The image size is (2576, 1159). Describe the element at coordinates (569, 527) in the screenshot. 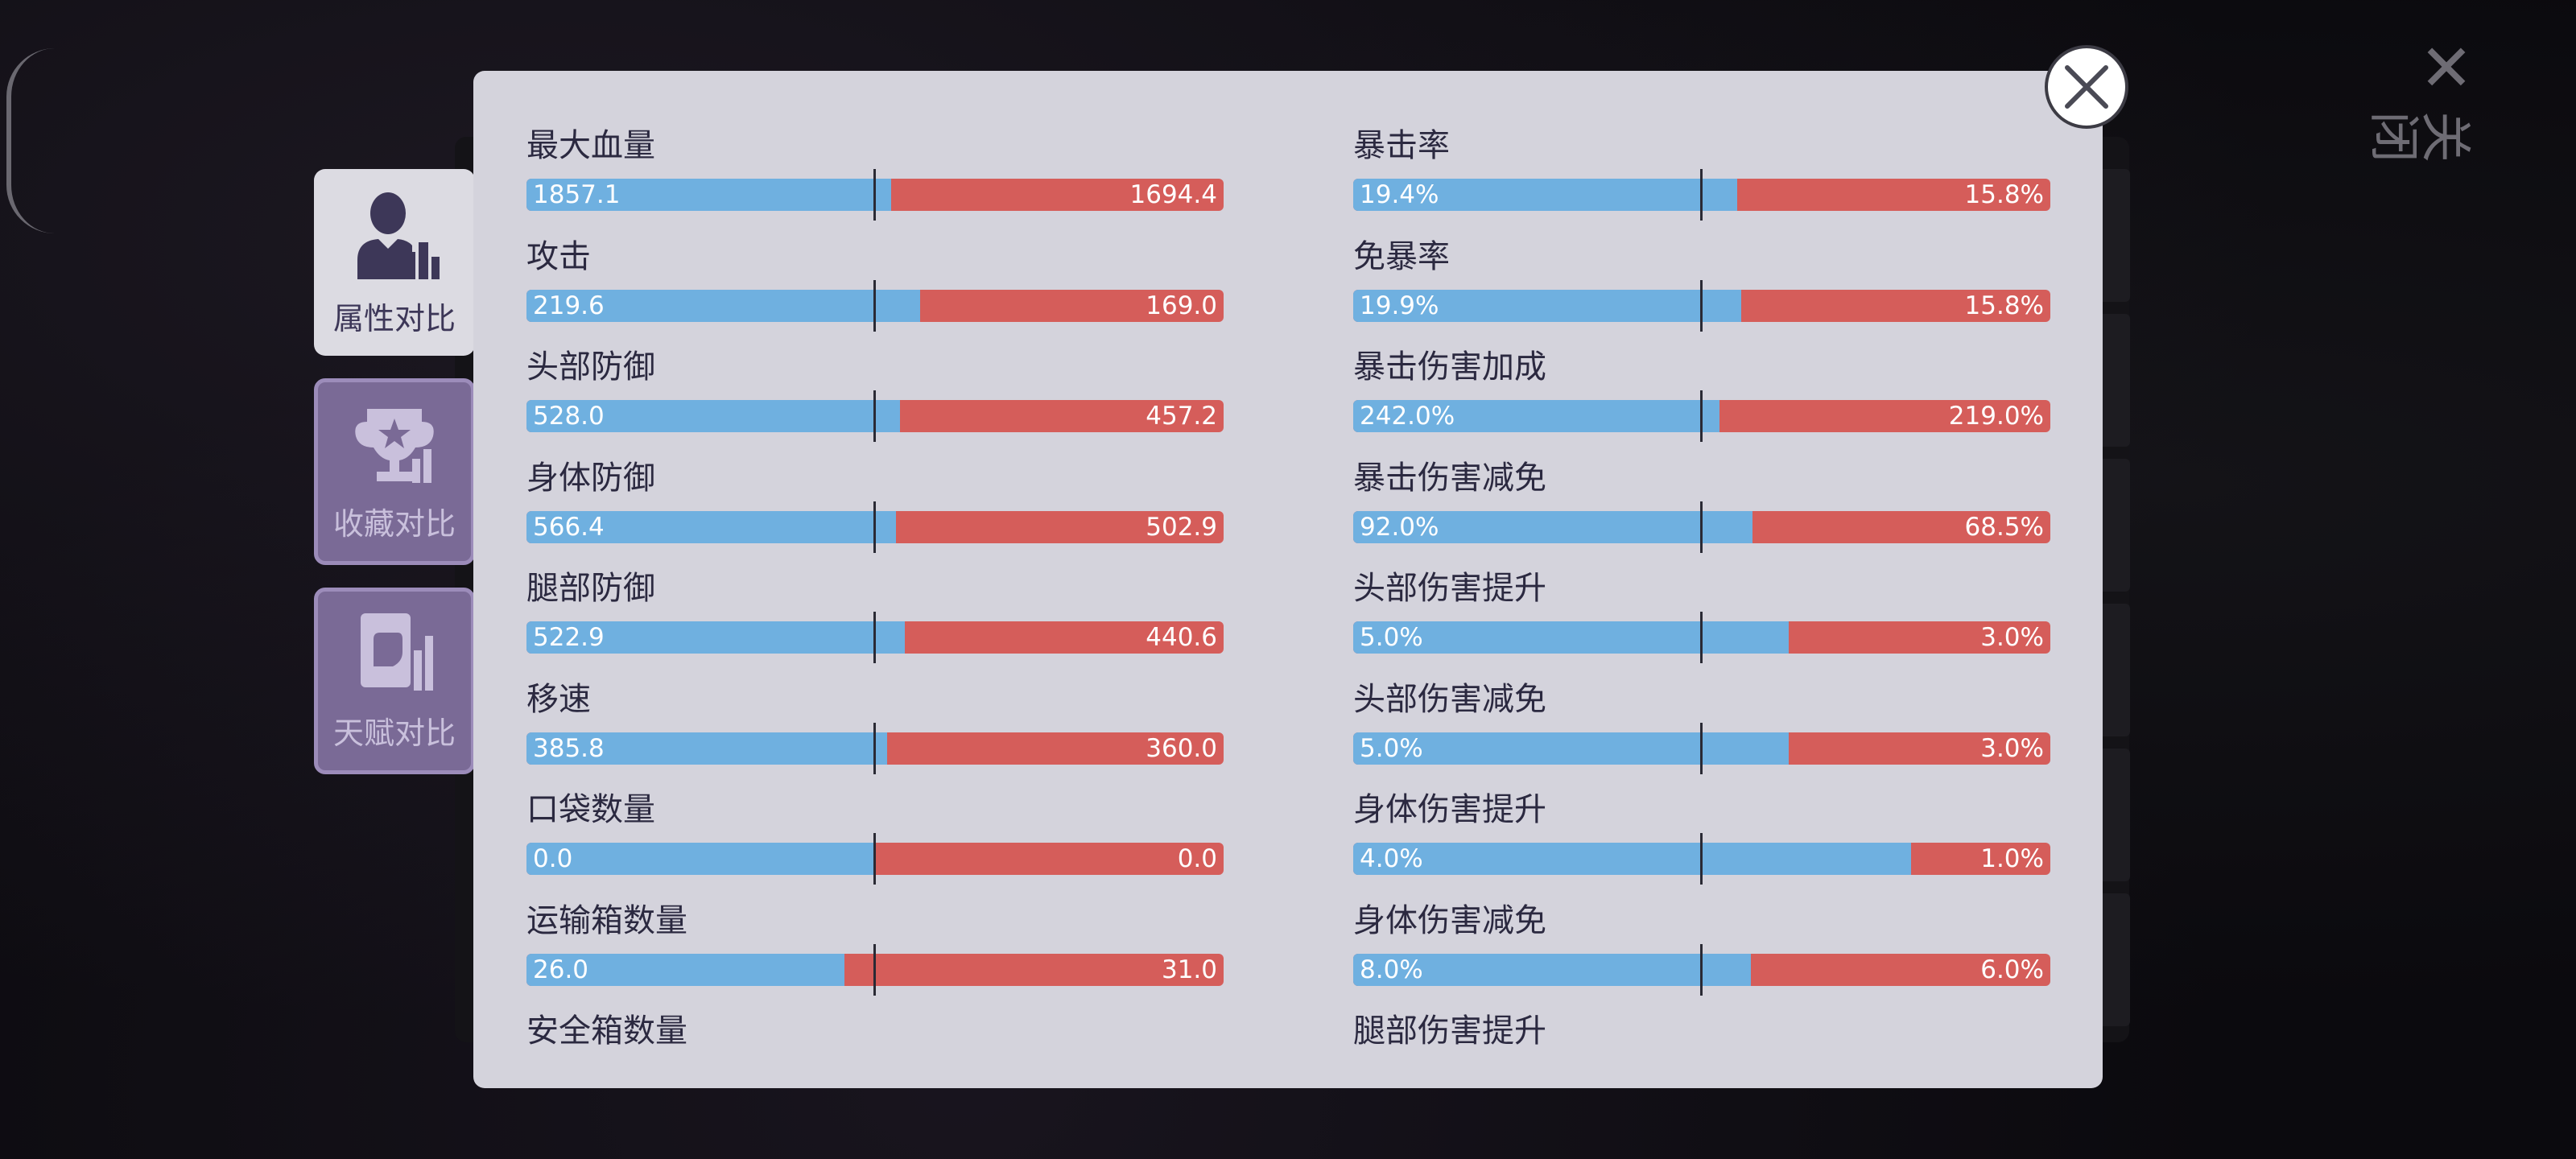

I see `stat-value-left: 566.4` at that location.